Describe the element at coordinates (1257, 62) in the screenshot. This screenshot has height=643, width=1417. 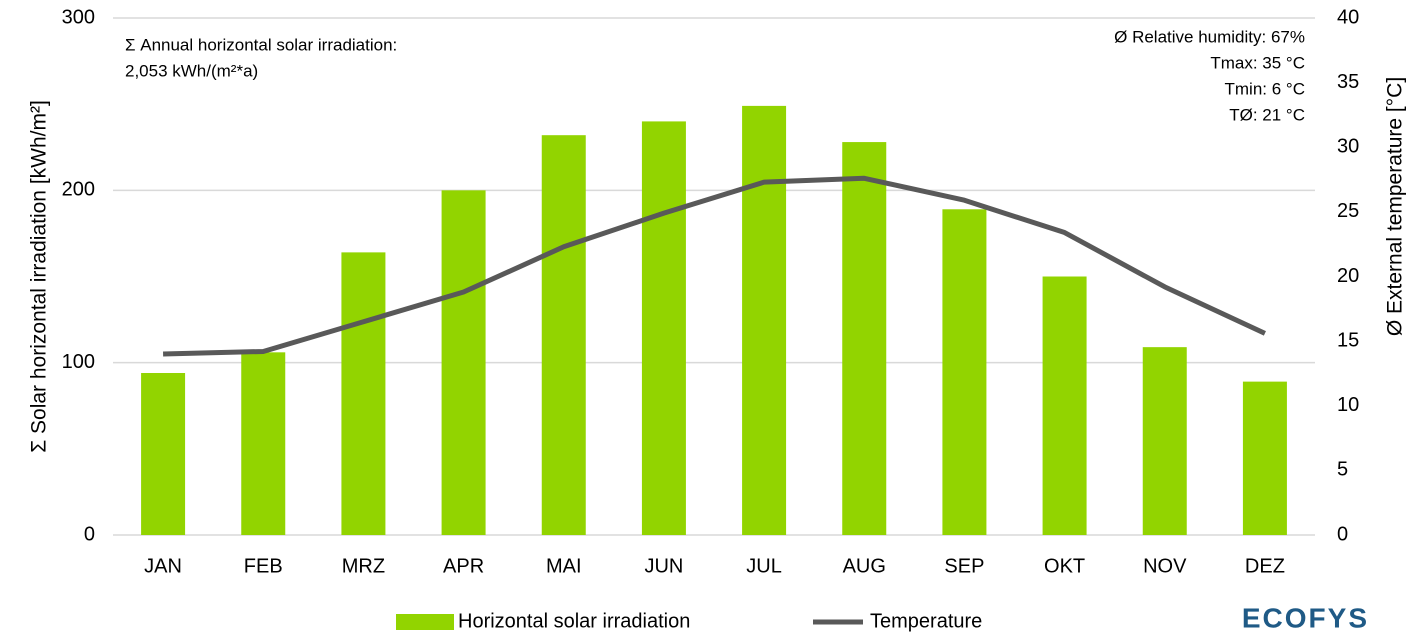
I see `annotation: Tmax: 35 °C` at that location.